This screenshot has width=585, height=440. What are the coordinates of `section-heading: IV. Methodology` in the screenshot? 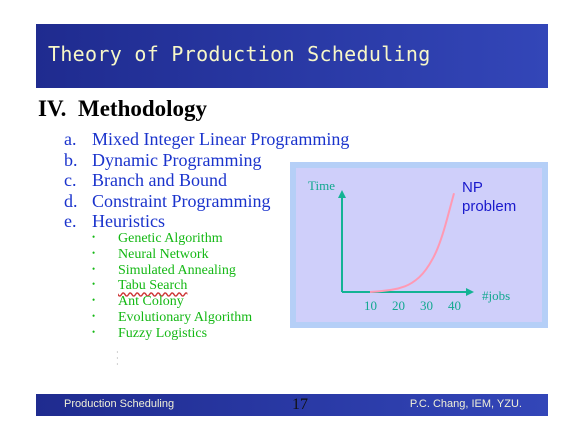 It's located at (122, 109).